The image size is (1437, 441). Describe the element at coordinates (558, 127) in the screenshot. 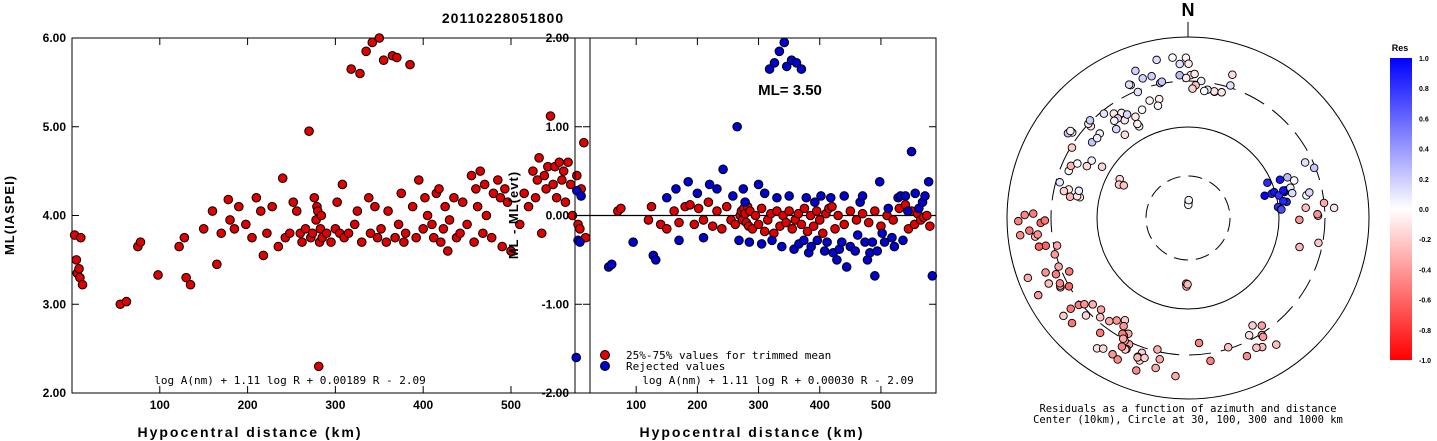

I see `chart2-y-tick-label: 1.00` at that location.